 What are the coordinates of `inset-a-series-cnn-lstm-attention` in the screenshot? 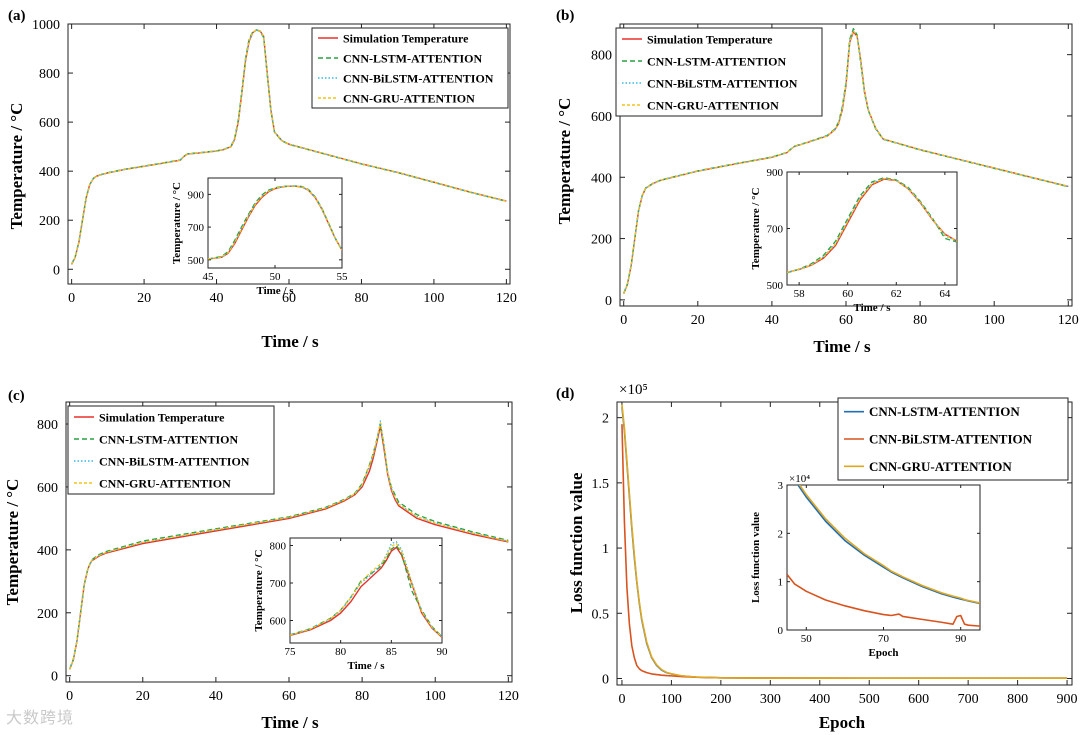 It's located at (275, 222).